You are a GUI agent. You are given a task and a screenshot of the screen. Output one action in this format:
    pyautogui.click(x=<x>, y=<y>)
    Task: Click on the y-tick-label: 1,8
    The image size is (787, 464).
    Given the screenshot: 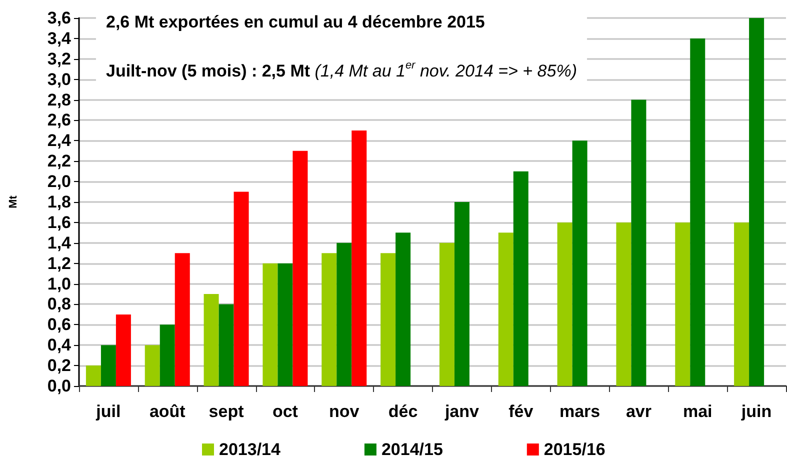 What is the action you would take?
    pyautogui.click(x=59, y=202)
    